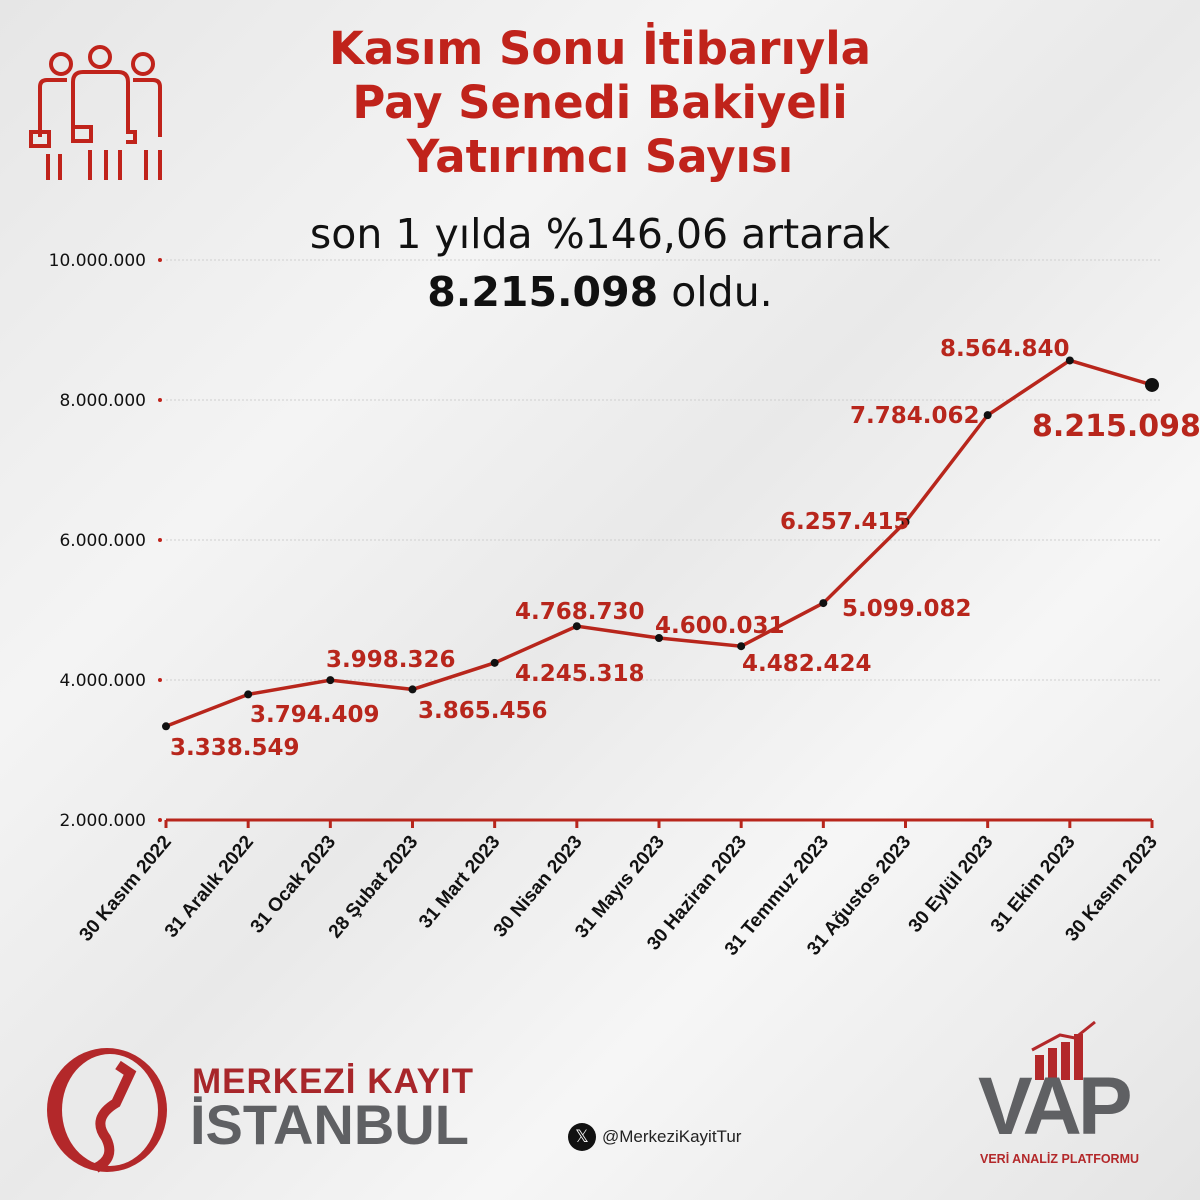  Describe the element at coordinates (459, 882) in the screenshot. I see `x-tick-label: 31 Mart 2023` at that location.